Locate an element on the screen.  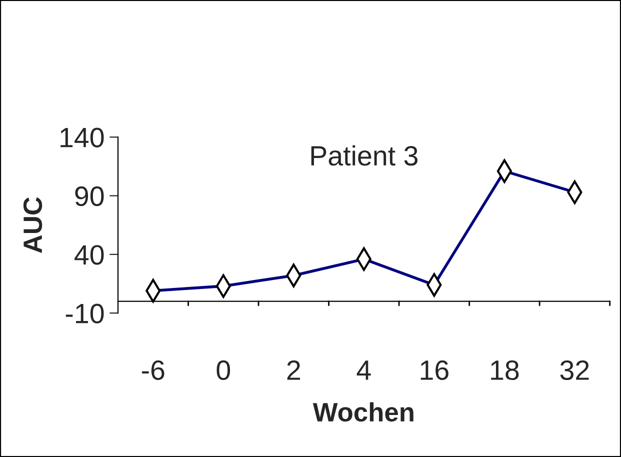
chart-title: Patient 3 is located at coordinates (364, 155).